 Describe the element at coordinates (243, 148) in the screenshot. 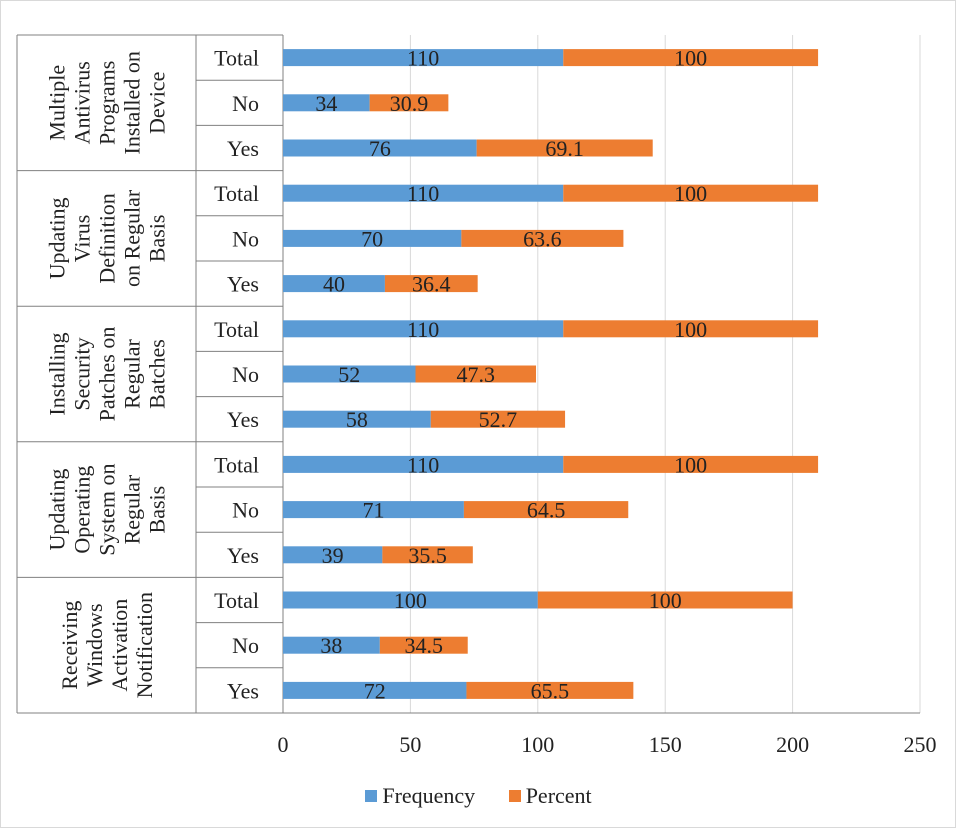

I see `category-label-multiple-antivirus-programs-installed-on-device-yes: Yes` at that location.